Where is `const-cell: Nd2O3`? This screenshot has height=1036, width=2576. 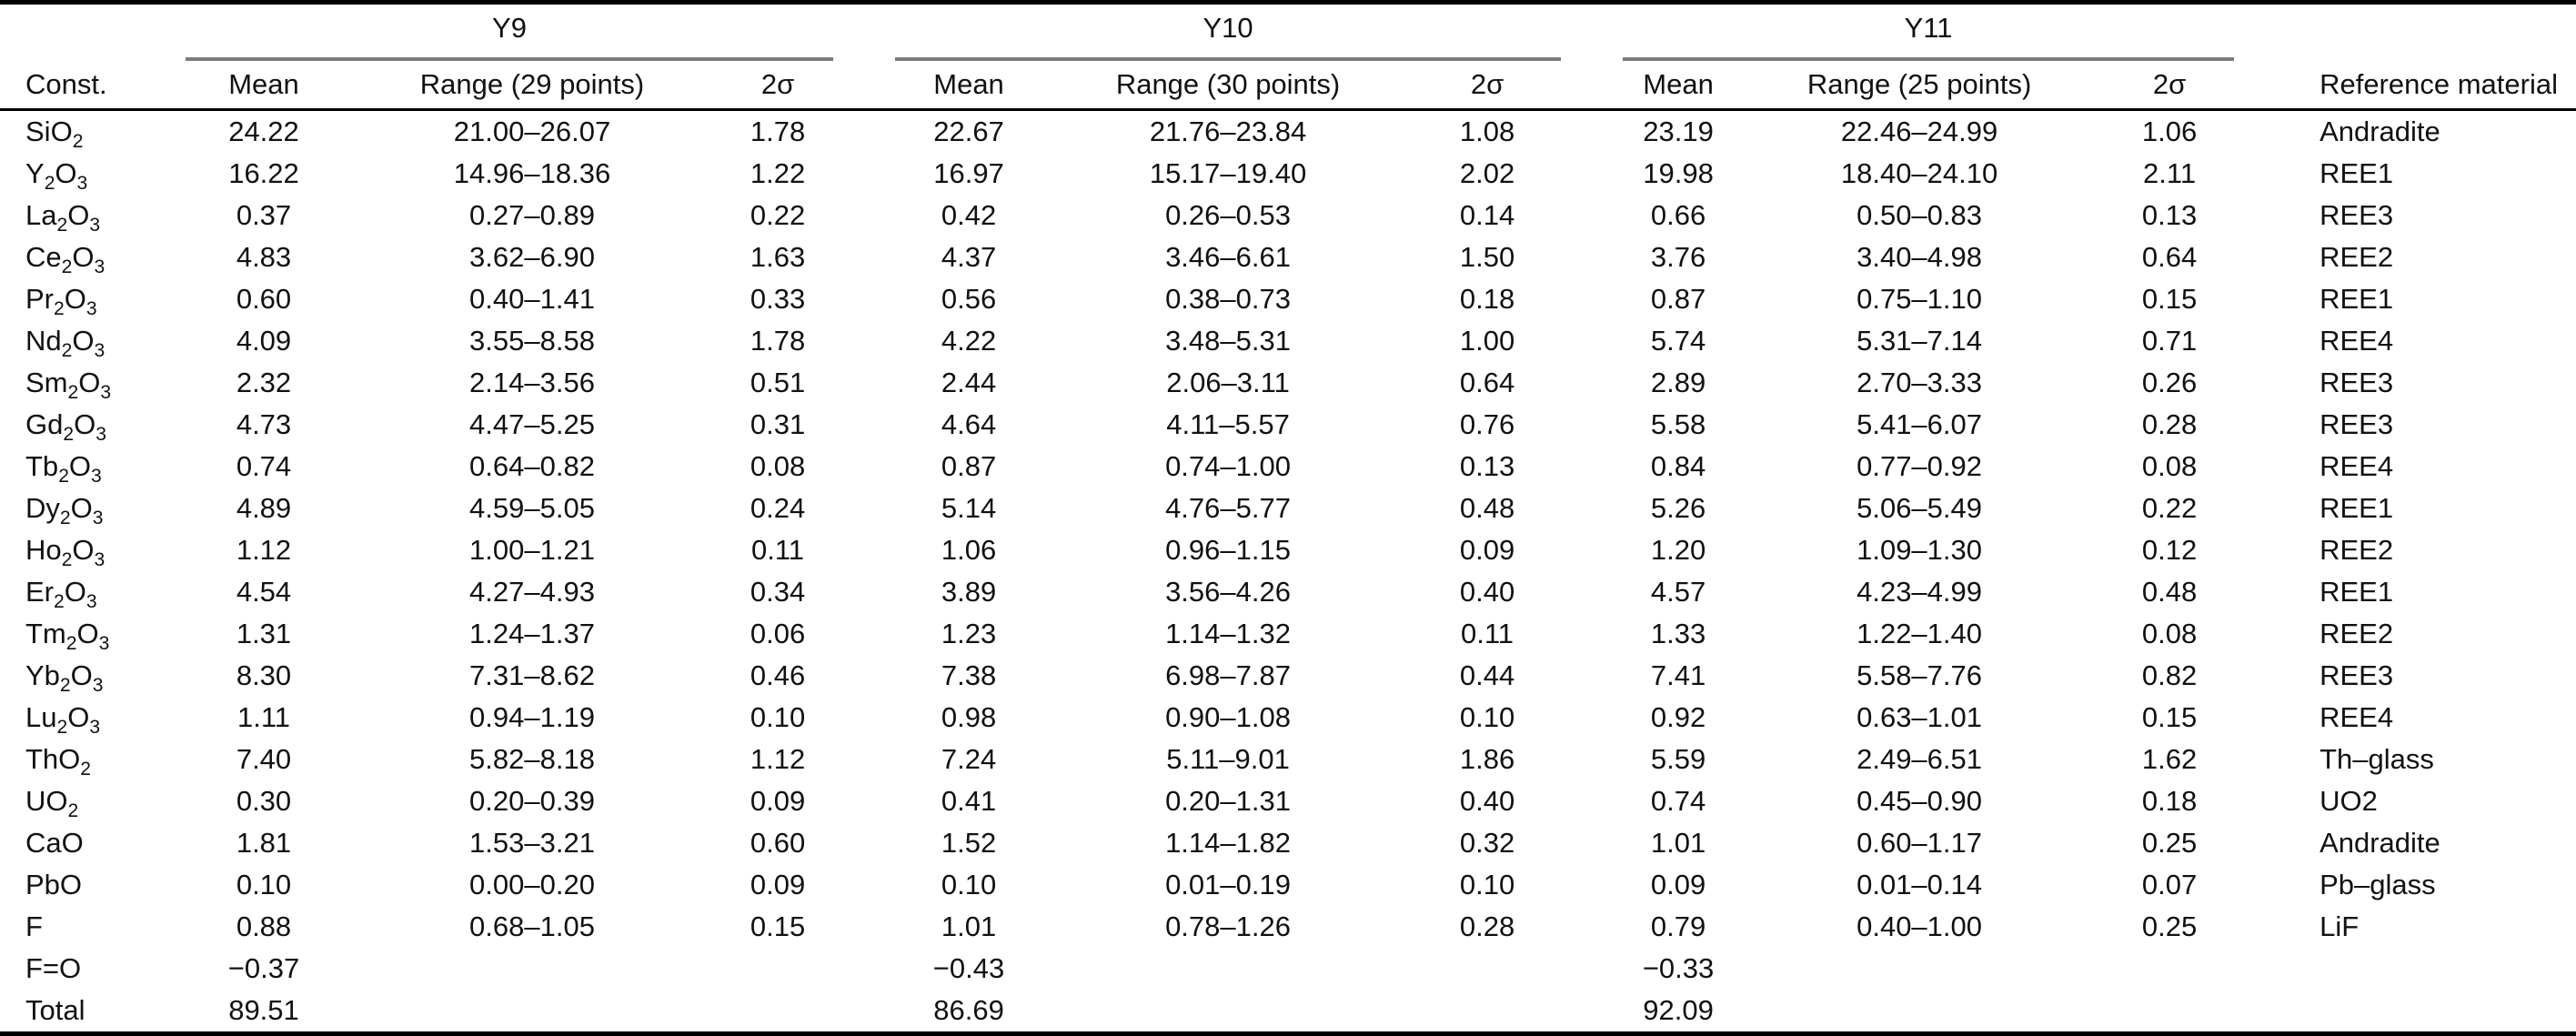 const-cell: Nd2O3 is located at coordinates (65, 343).